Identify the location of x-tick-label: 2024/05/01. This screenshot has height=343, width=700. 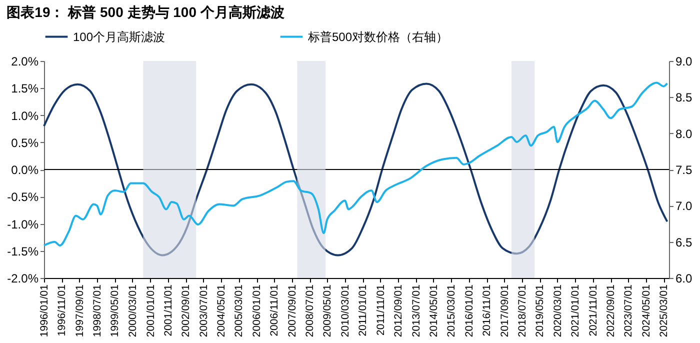
(646, 311).